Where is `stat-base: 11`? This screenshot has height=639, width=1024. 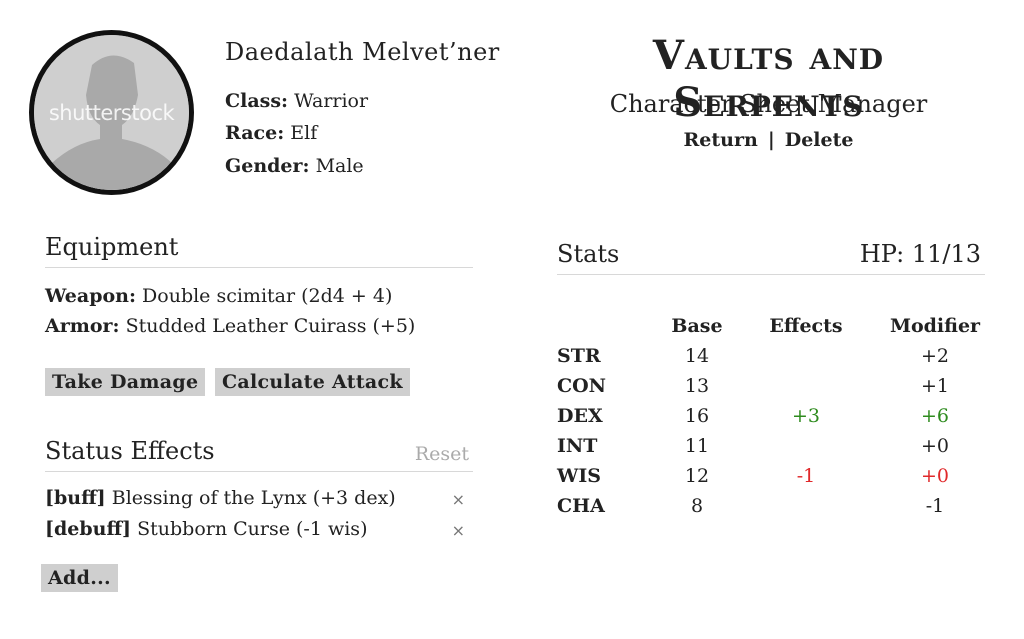
stat-base: 11 is located at coordinates (697, 446).